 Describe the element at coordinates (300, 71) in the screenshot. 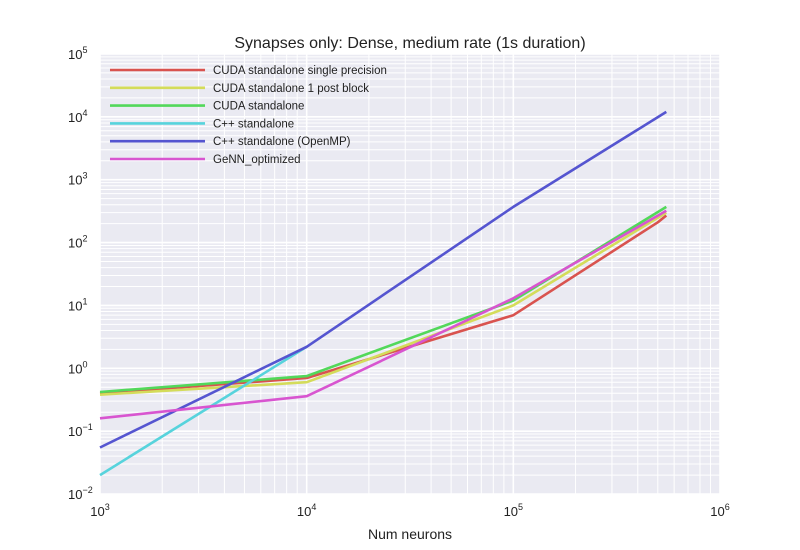

I see `legend-label: CUDA standalone single precision` at that location.